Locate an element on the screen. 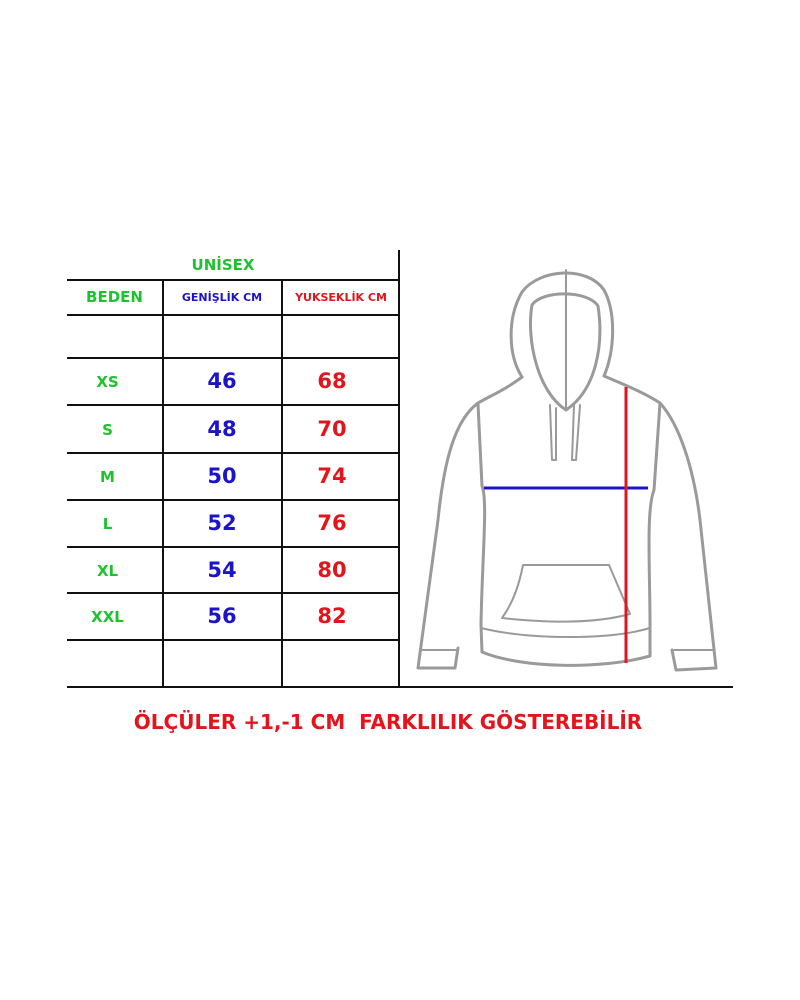 The width and height of the screenshot is (800, 1000). height-cell: 68 is located at coordinates (332, 381).